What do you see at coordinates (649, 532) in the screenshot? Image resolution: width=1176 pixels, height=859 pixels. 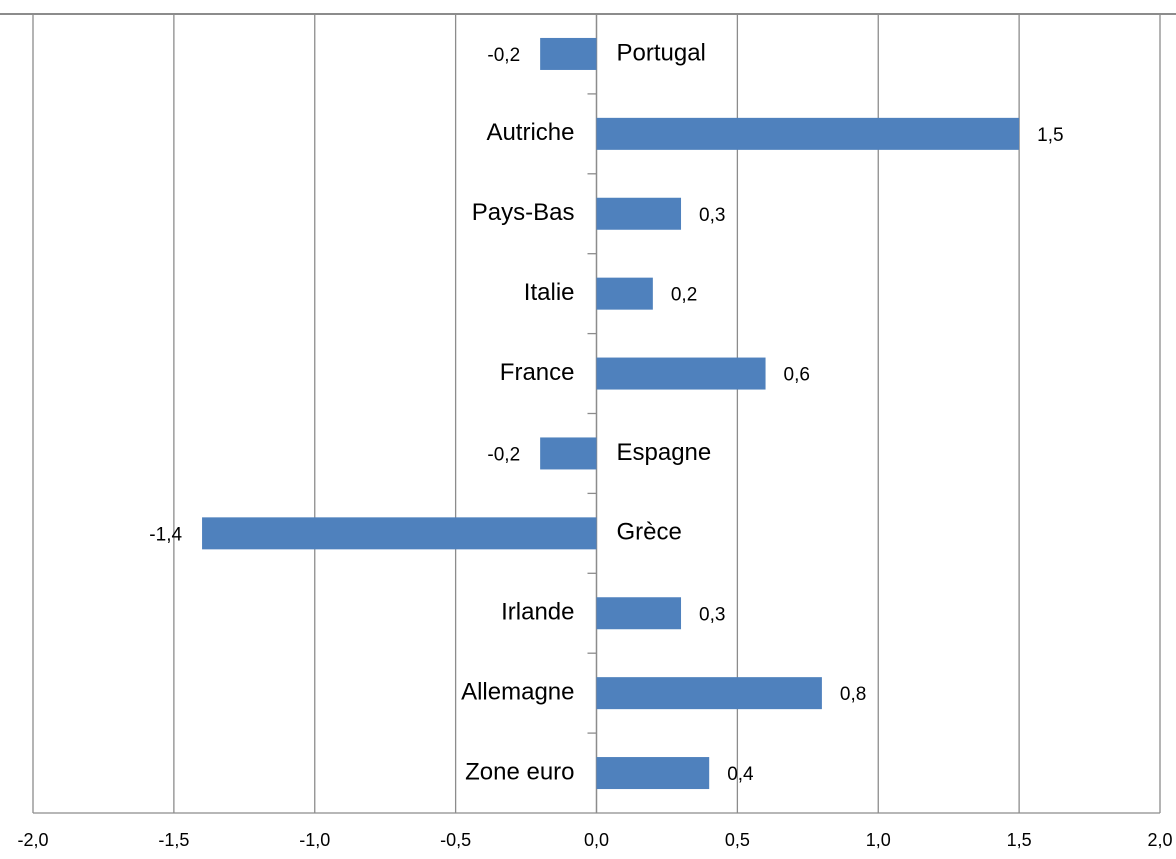 I see `category-label: Grèce` at bounding box center [649, 532].